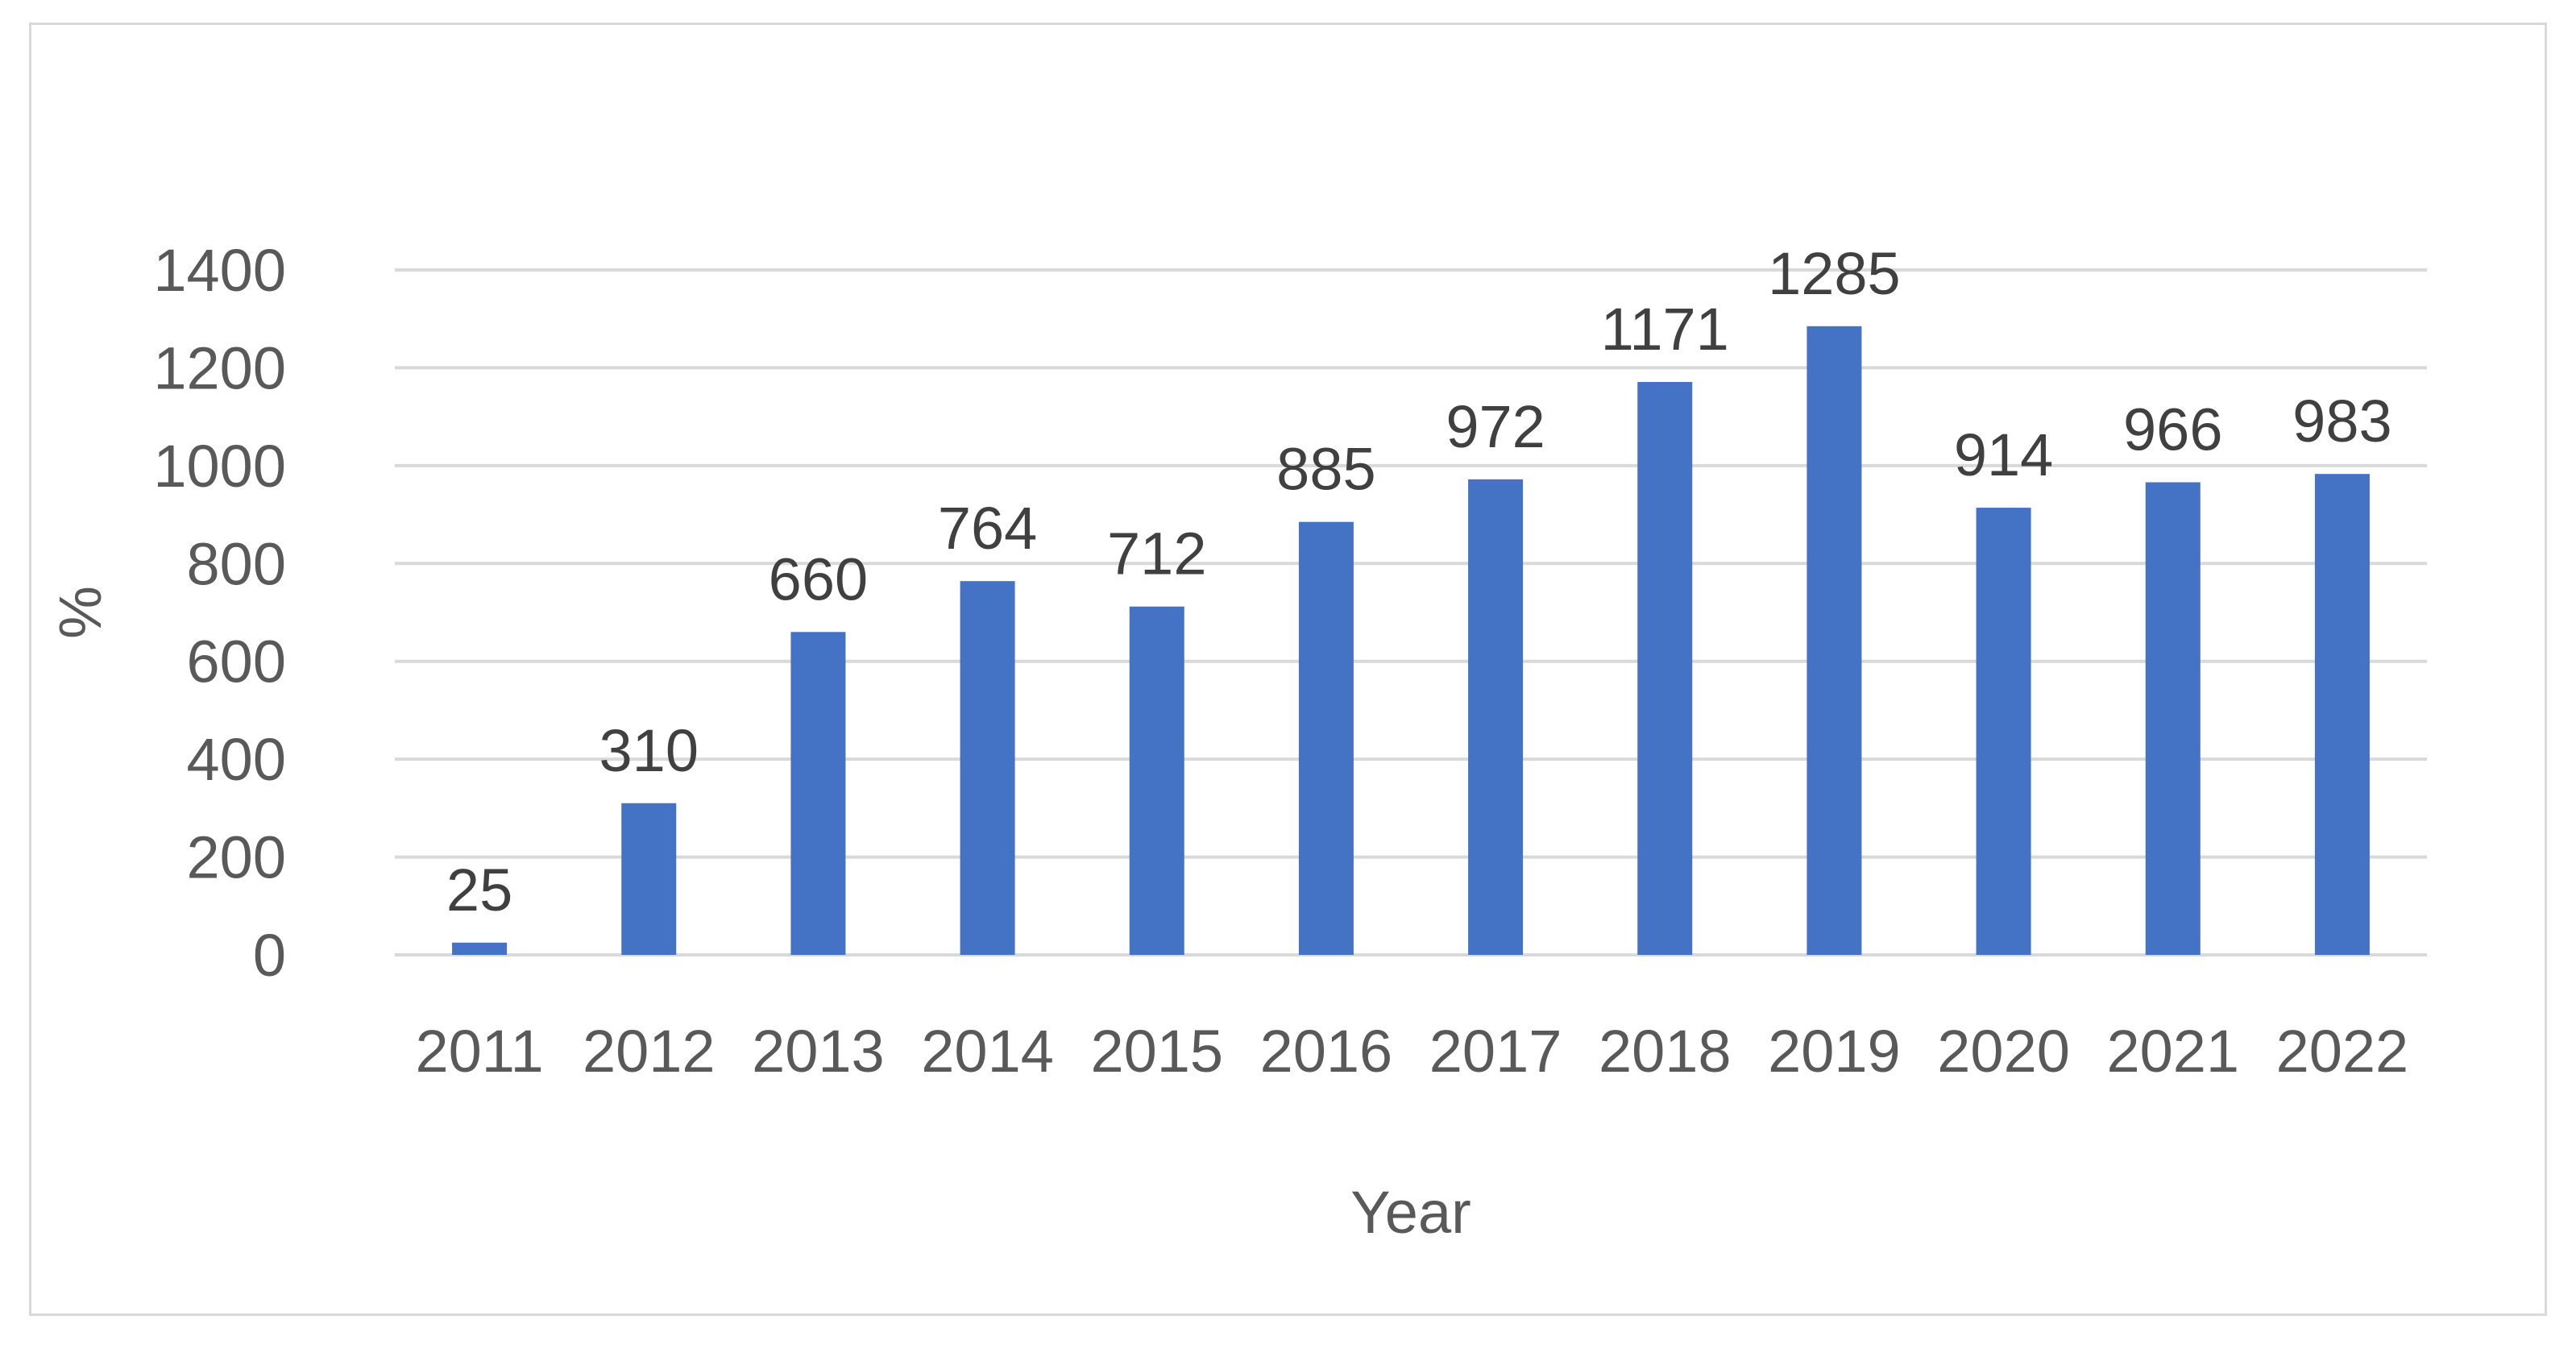 The width and height of the screenshot is (2576, 1361). What do you see at coordinates (479, 890) in the screenshot?
I see `data-label: 25` at bounding box center [479, 890].